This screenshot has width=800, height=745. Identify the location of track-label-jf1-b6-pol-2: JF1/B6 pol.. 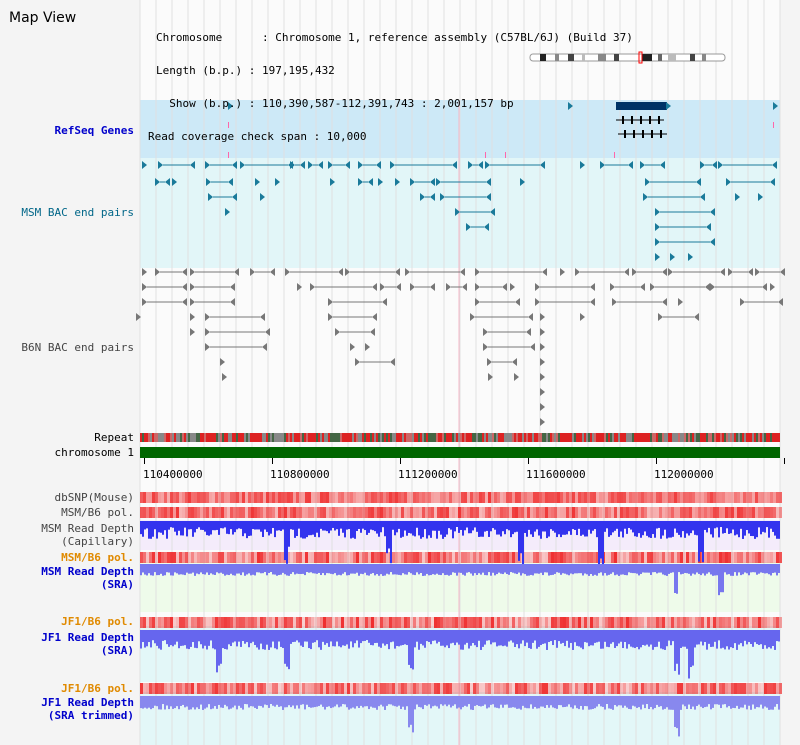
(97, 688).